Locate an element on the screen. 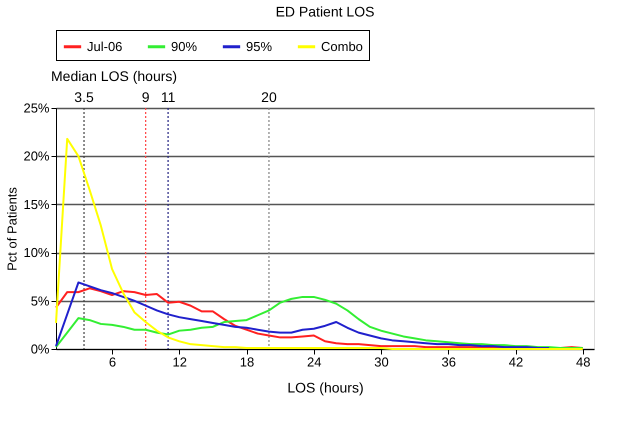  ref-line-label: 20 is located at coordinates (269, 97).